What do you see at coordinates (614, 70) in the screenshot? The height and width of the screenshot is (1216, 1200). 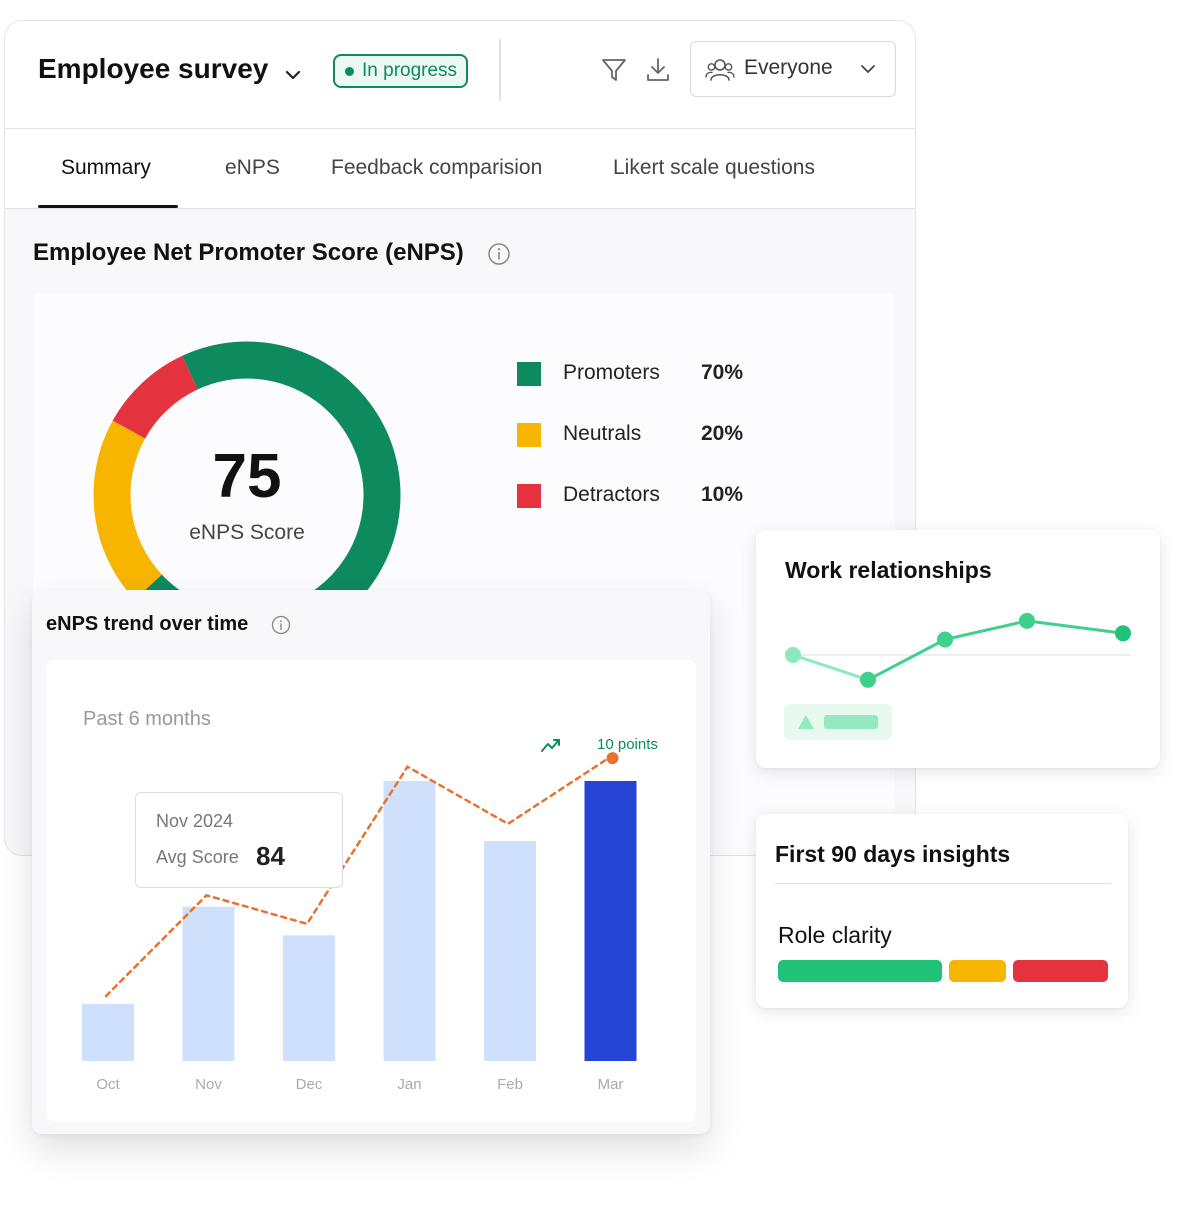 I see `filter-icon` at bounding box center [614, 70].